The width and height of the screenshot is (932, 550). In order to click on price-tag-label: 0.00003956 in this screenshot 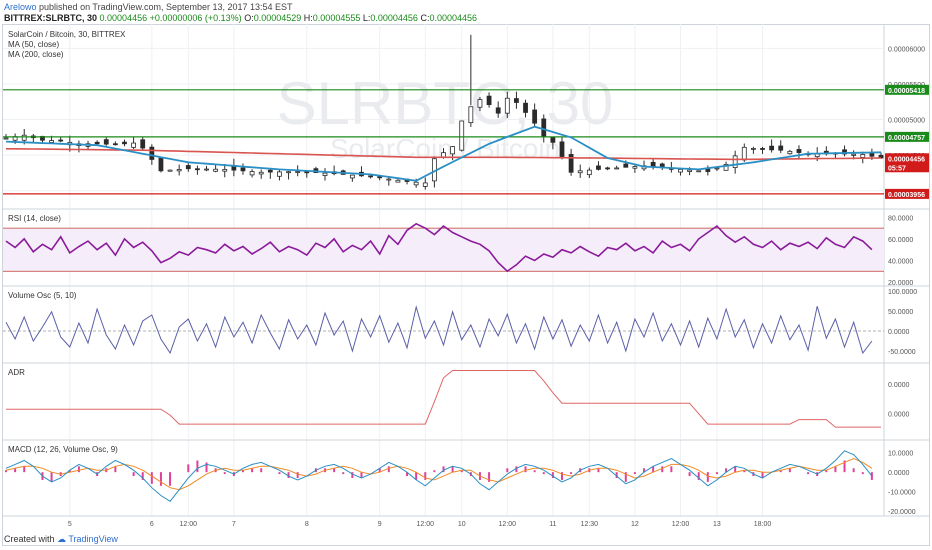, I will do `click(906, 195)`.